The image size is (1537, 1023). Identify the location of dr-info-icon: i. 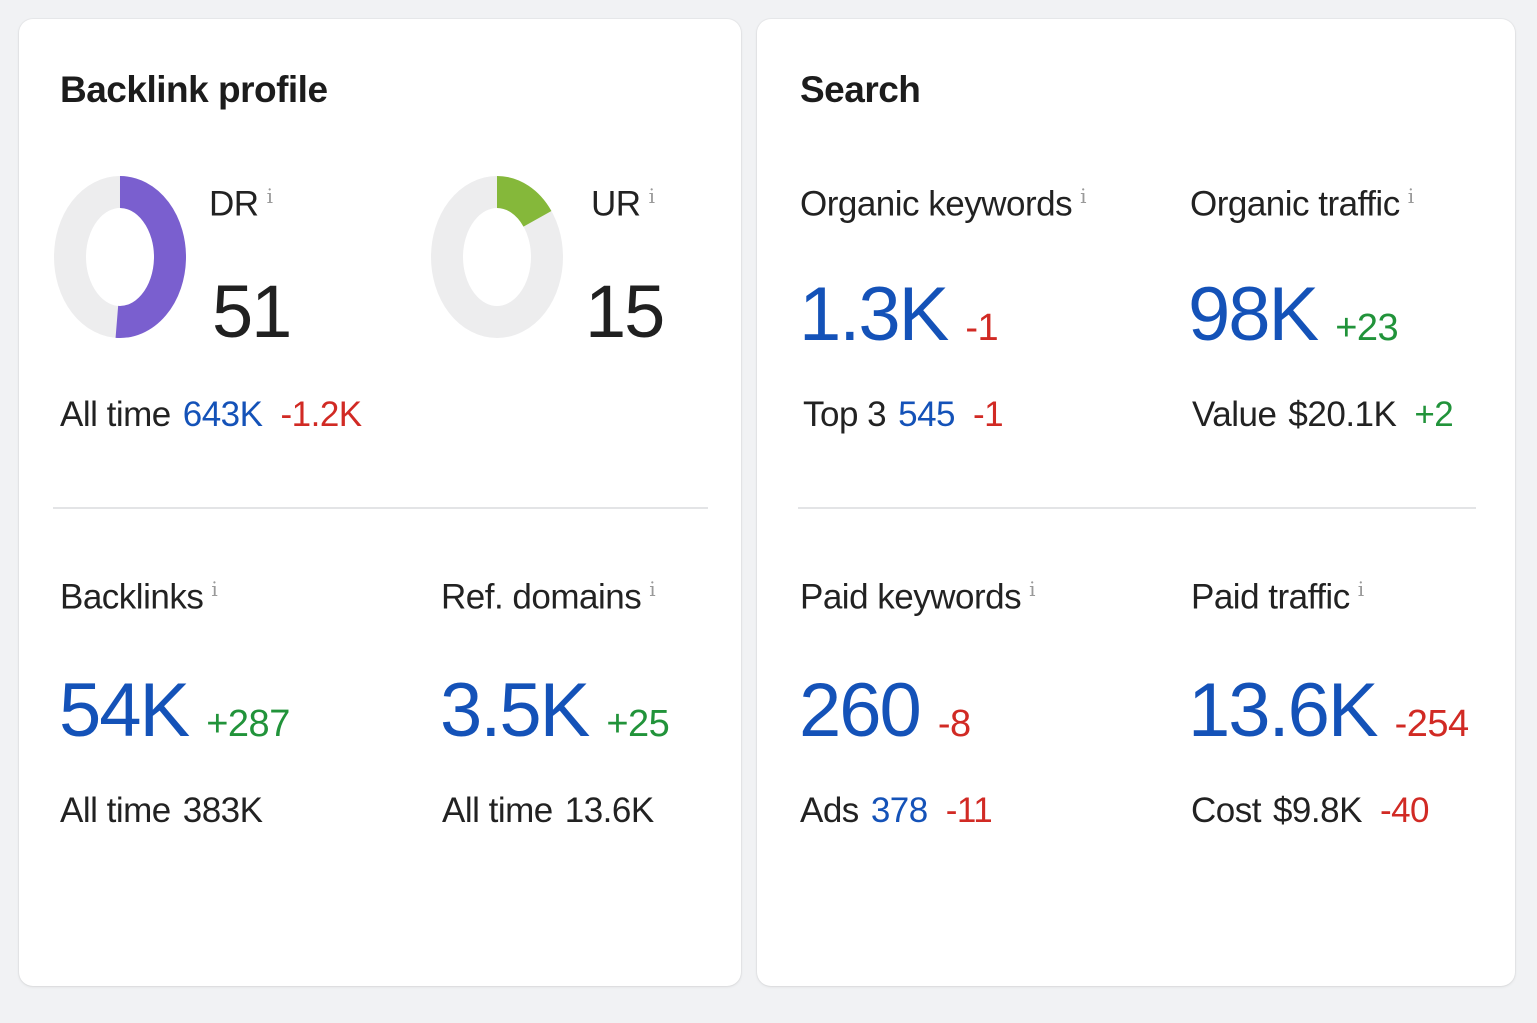
(269, 196).